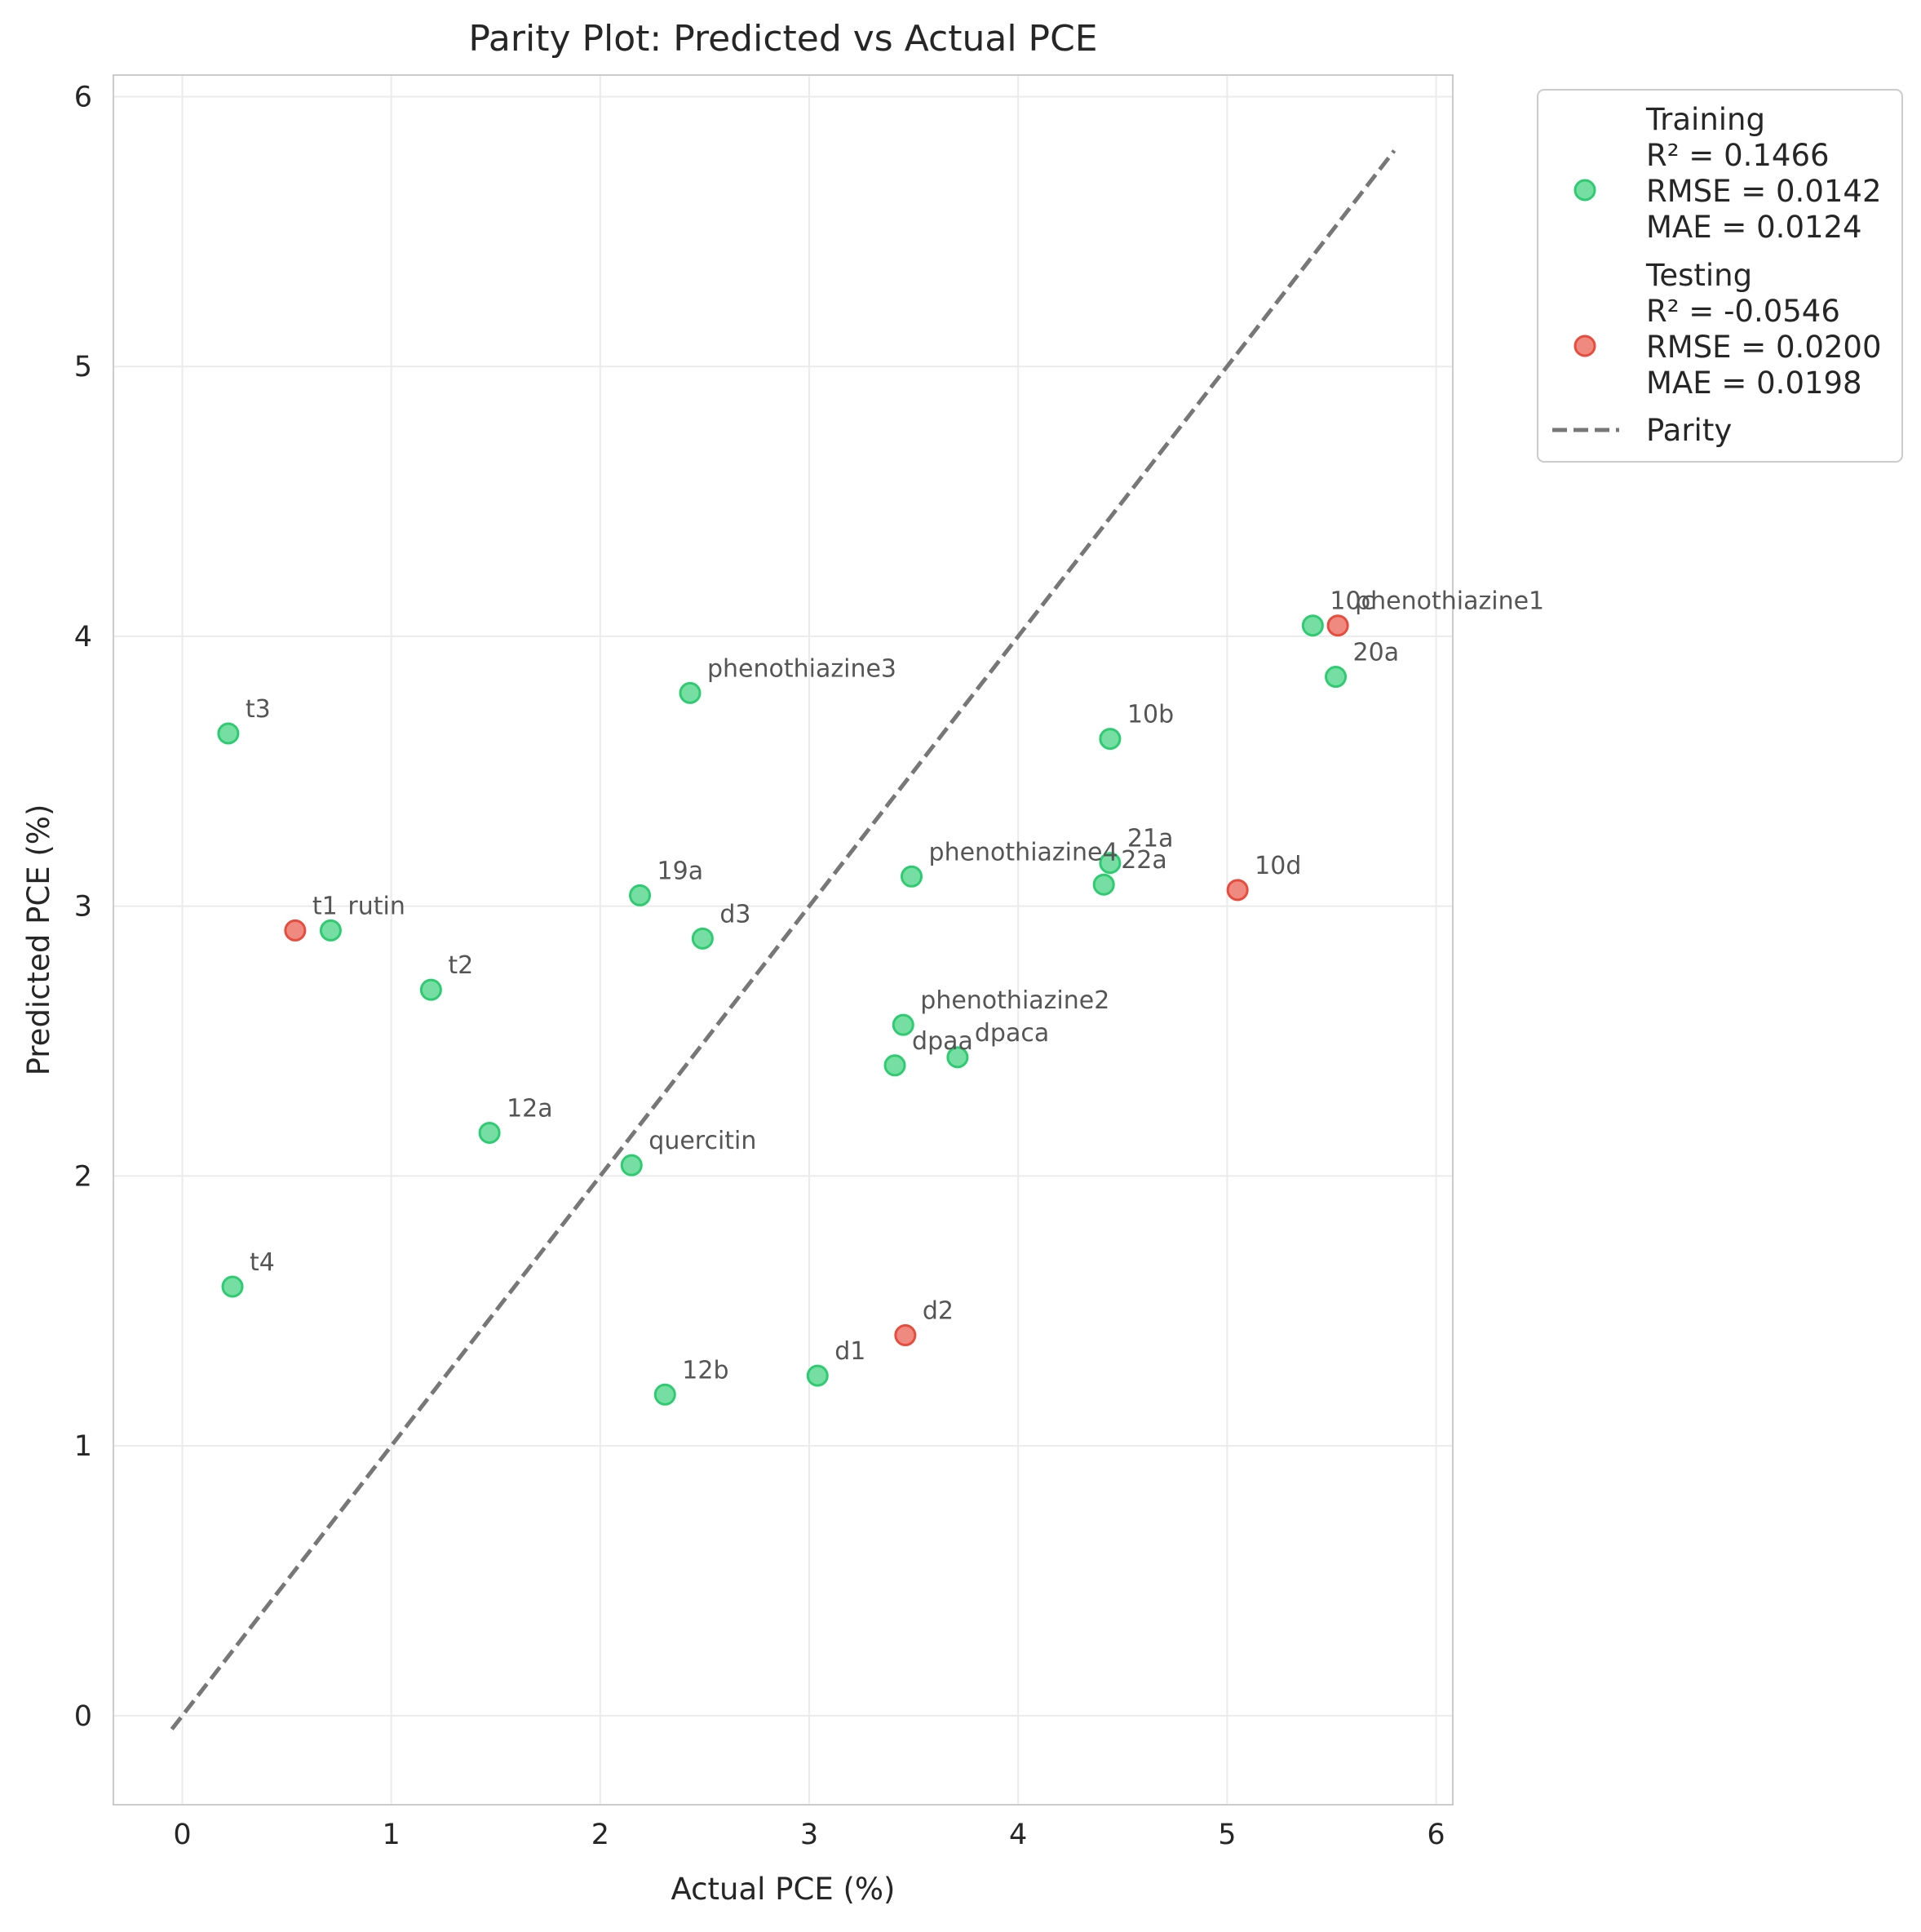  What do you see at coordinates (1449, 601) in the screenshot?
I see `point-label: phenothiazine1` at bounding box center [1449, 601].